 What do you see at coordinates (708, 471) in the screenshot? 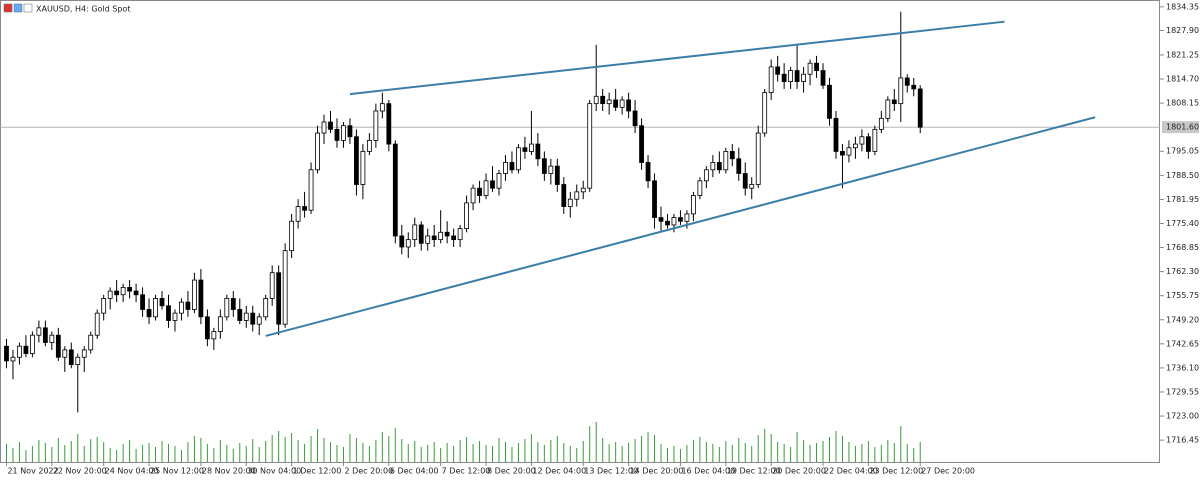
I see `x-tick-label: 16 Dec 04:00` at bounding box center [708, 471].